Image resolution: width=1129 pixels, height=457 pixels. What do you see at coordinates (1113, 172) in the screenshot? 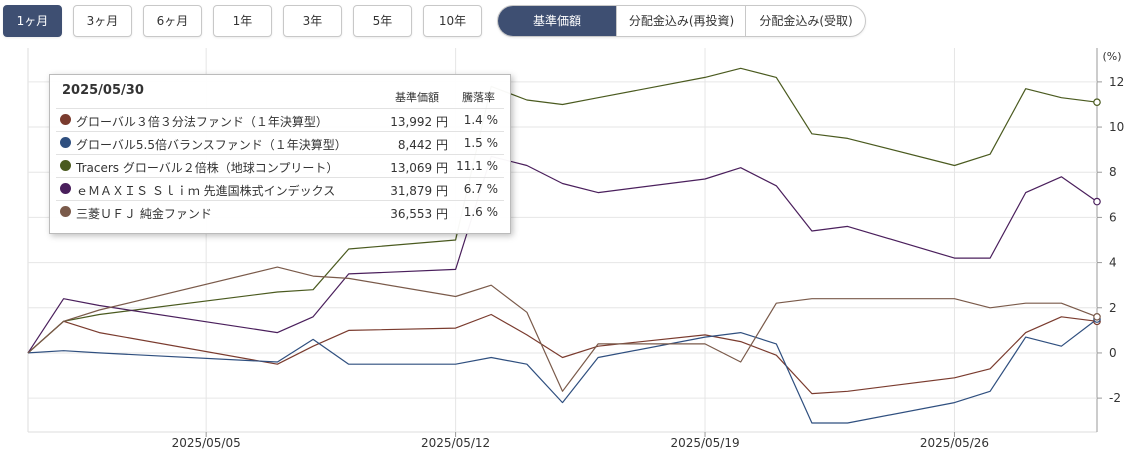
I see `y-tick-label: 8` at bounding box center [1113, 172].